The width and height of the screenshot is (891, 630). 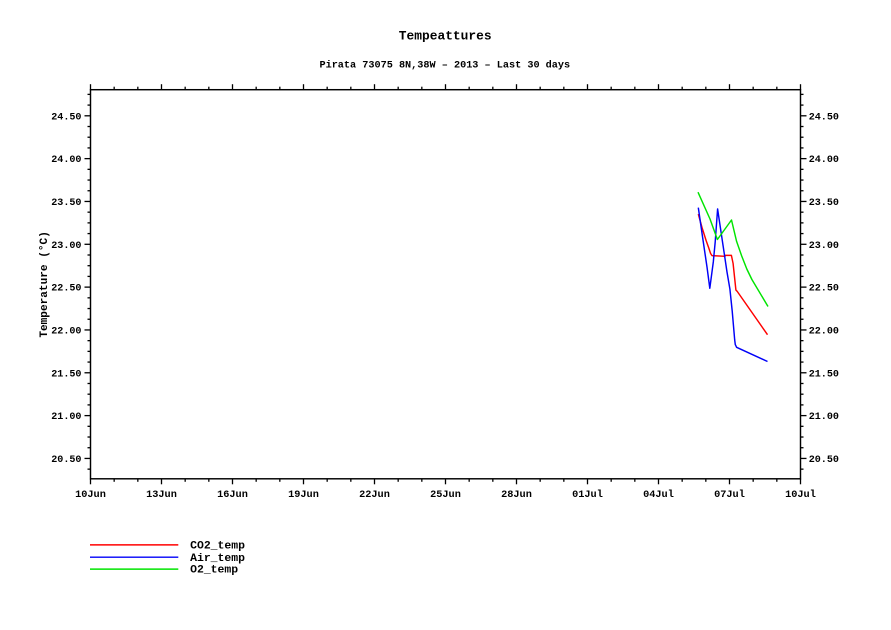 I want to click on svg-text: O2_temp, so click(x=214, y=570).